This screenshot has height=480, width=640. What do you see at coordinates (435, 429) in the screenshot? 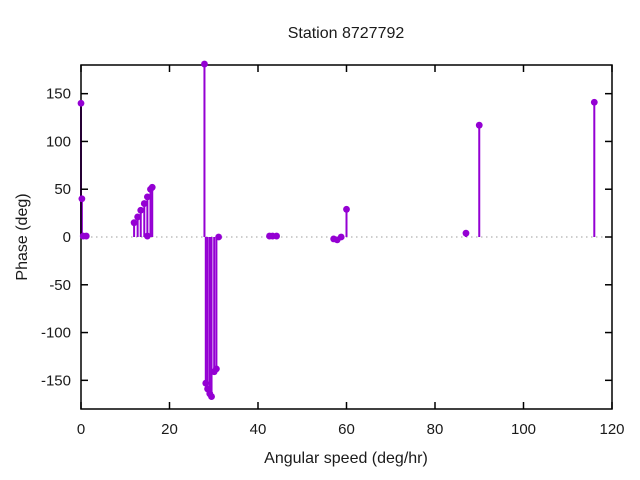
I see `x-tick-label: 80` at bounding box center [435, 429].